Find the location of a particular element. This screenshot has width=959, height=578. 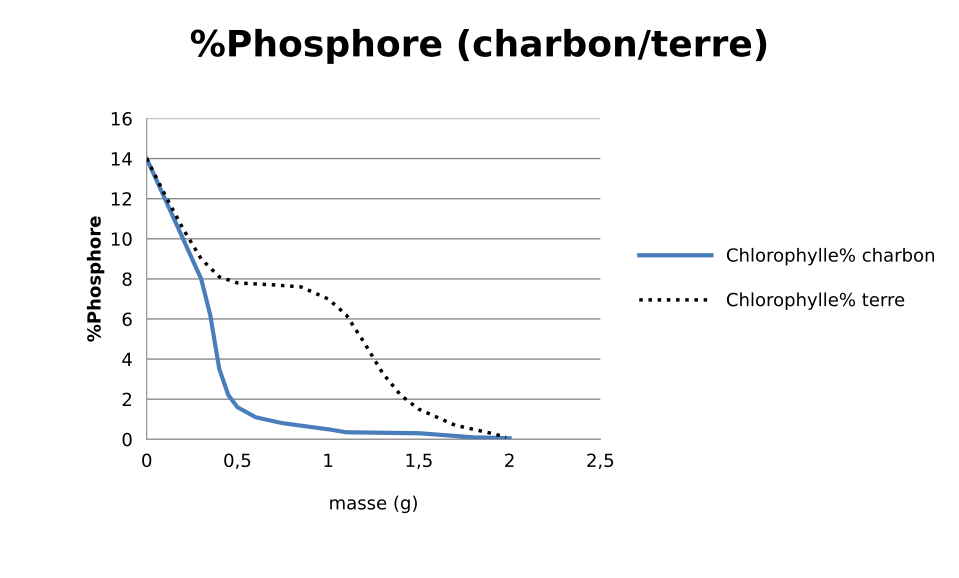

y-tick-label: 8 is located at coordinates (127, 279).